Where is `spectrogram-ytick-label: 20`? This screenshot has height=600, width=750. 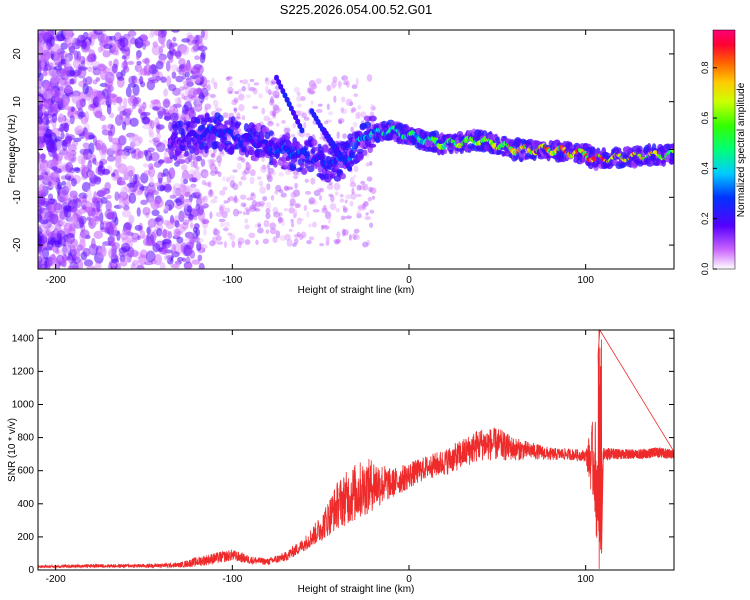 spectrogram-ytick-label: 20 is located at coordinates (17, 54).